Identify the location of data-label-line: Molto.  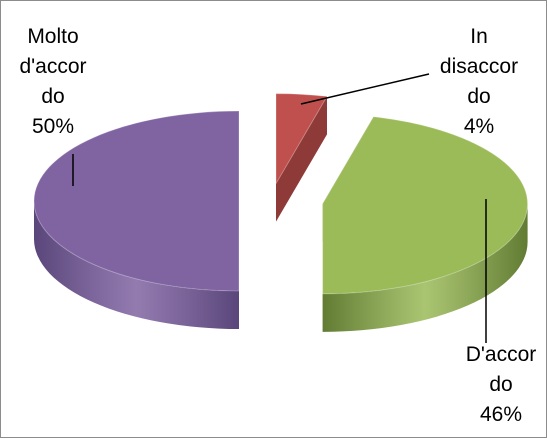
(52, 36).